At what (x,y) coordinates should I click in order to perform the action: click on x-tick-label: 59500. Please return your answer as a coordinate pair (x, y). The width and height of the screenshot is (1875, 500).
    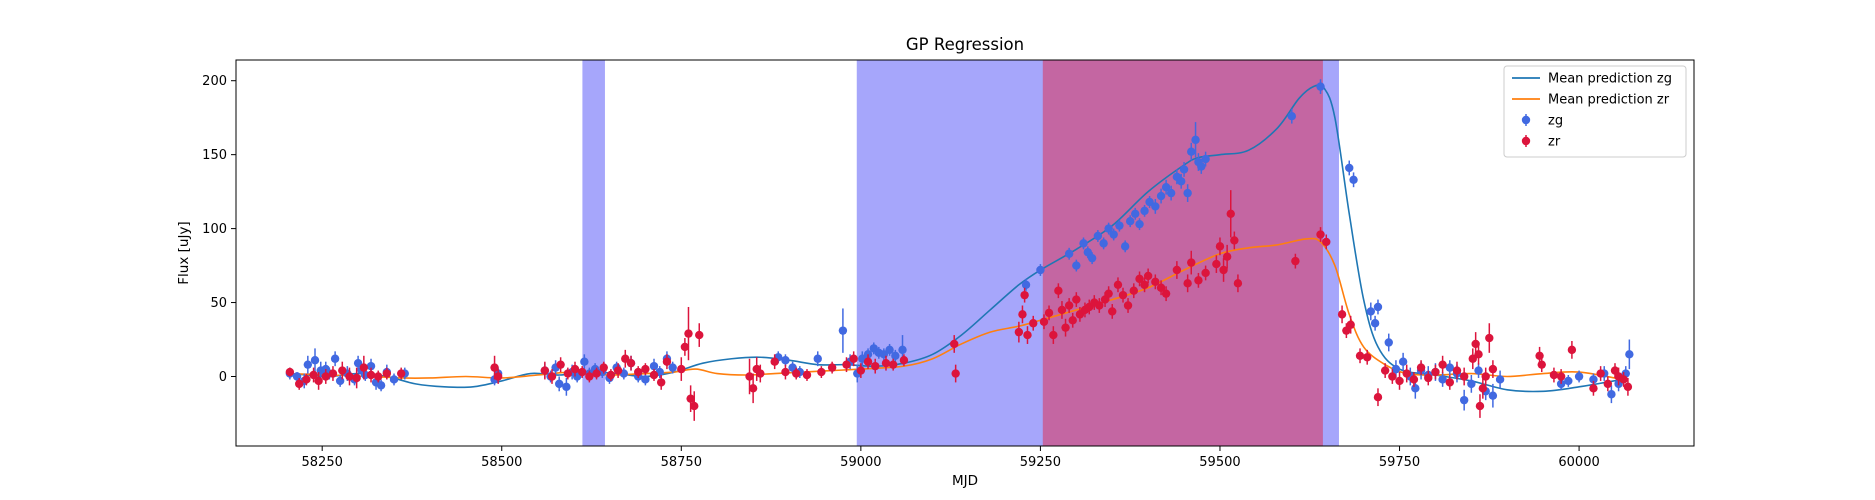
    Looking at the image, I should click on (1219, 462).